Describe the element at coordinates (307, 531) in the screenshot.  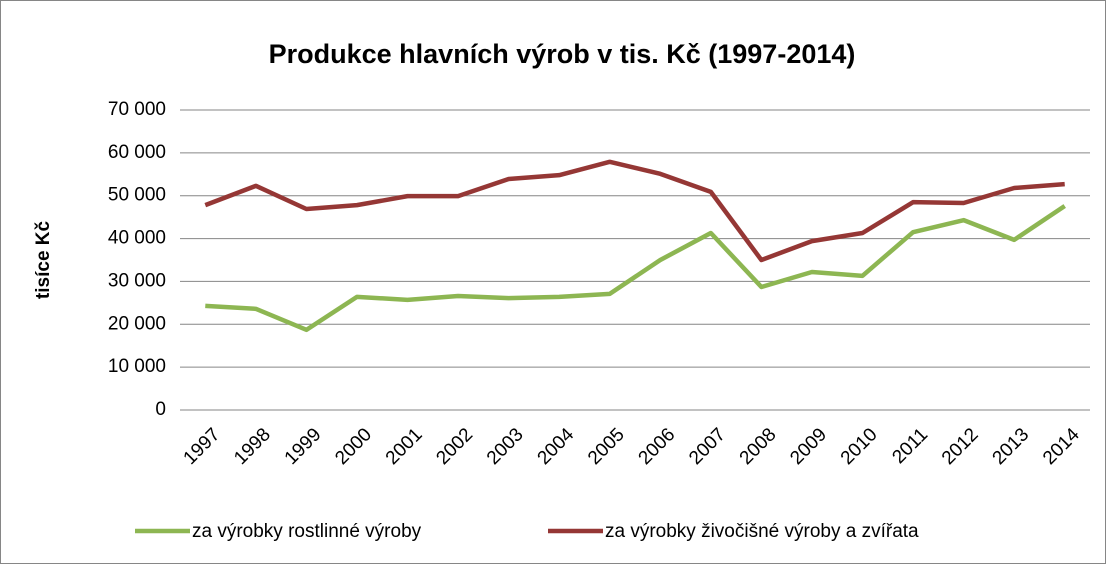
I see `legend-label: za výrobky rostlinné výroby` at that location.